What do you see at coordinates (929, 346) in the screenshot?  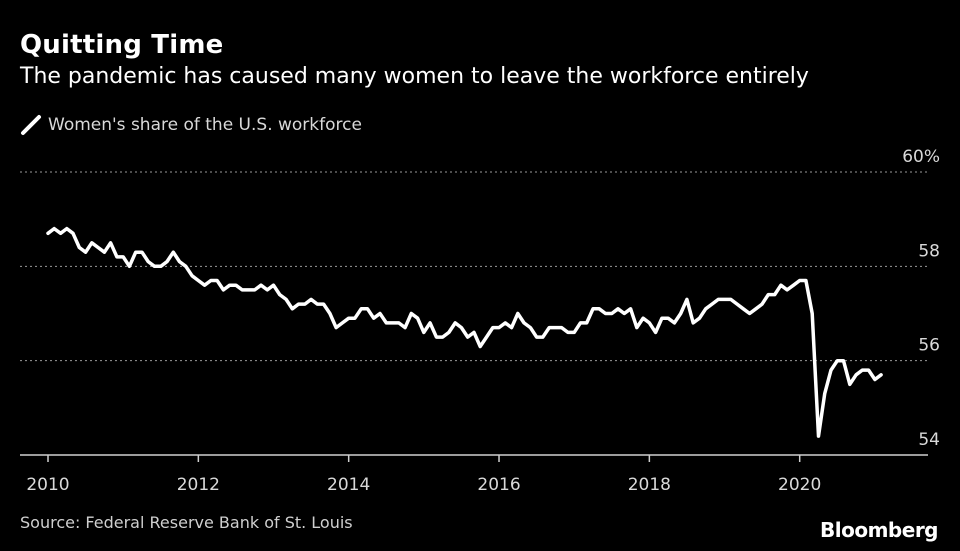 I see `y-tick-label-56: 56` at bounding box center [929, 346].